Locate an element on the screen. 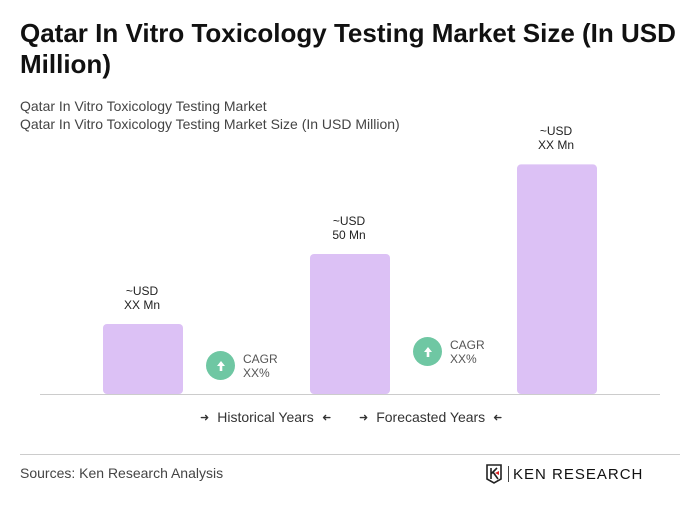  data-label-3: ~USD XX Mn is located at coordinates (555, 138).